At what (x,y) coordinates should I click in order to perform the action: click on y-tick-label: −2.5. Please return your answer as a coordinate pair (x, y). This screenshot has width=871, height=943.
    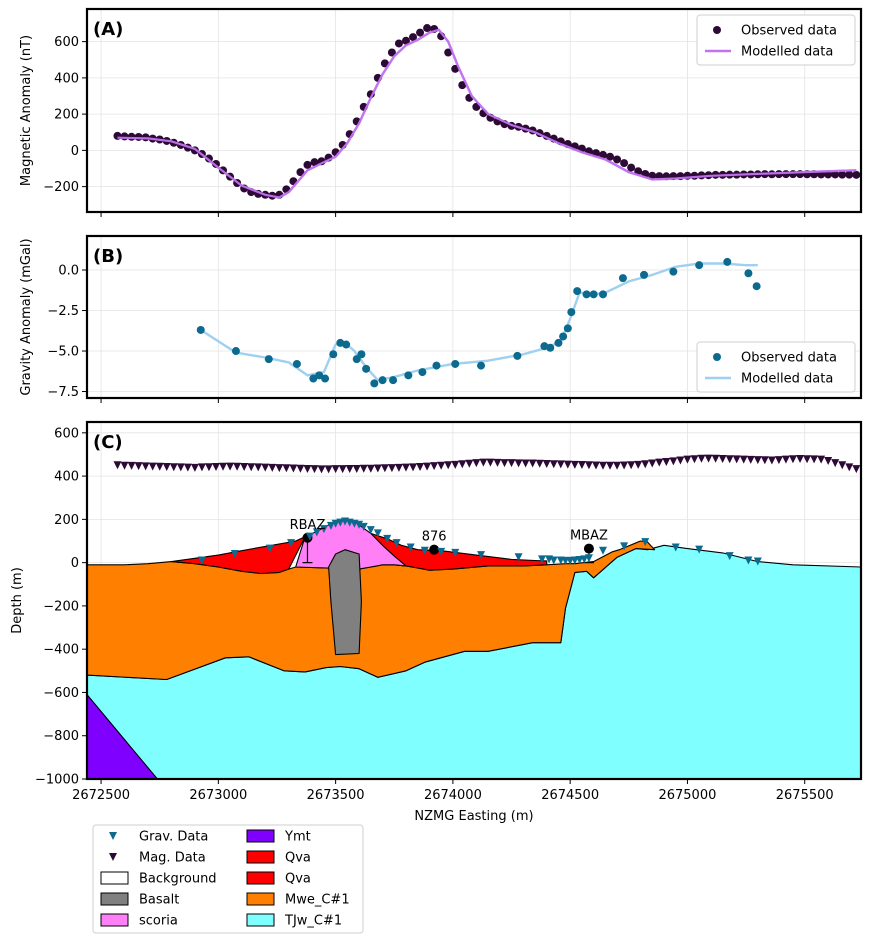
    Looking at the image, I should click on (63, 311).